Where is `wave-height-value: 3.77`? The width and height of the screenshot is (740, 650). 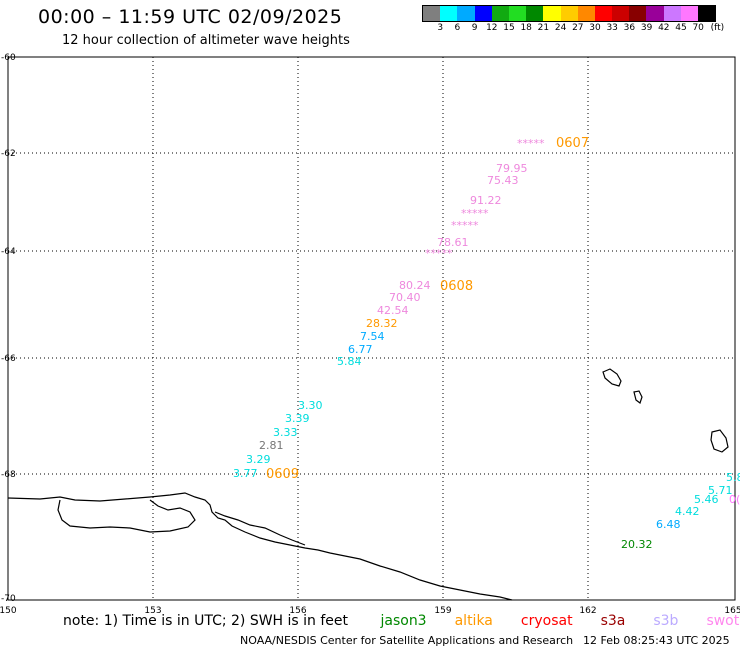 wave-height-value: 3.77 is located at coordinates (245, 473).